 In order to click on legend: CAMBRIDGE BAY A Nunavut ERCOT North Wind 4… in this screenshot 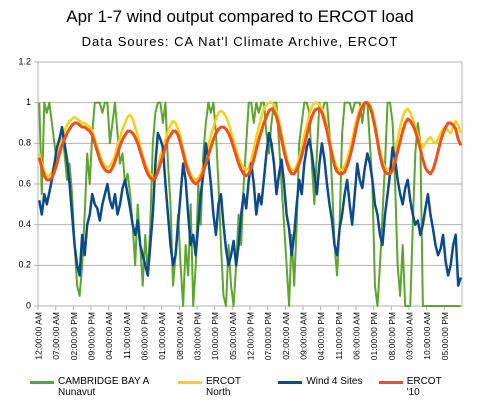, I will do `click(250, 387)`.